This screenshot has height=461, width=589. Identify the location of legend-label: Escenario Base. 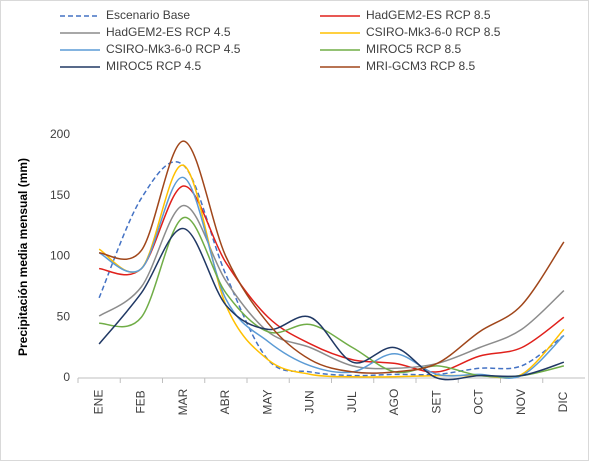
(148, 15).